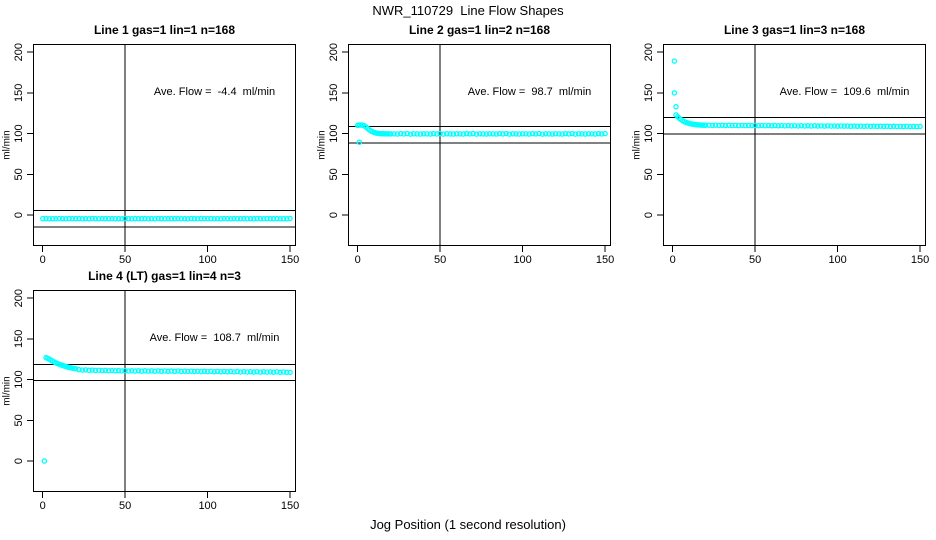 Image resolution: width=936 pixels, height=540 pixels. What do you see at coordinates (844, 92) in the screenshot?
I see `ave-flow-annotation: Ave. Flow = 109.6 ml/min` at bounding box center [844, 92].